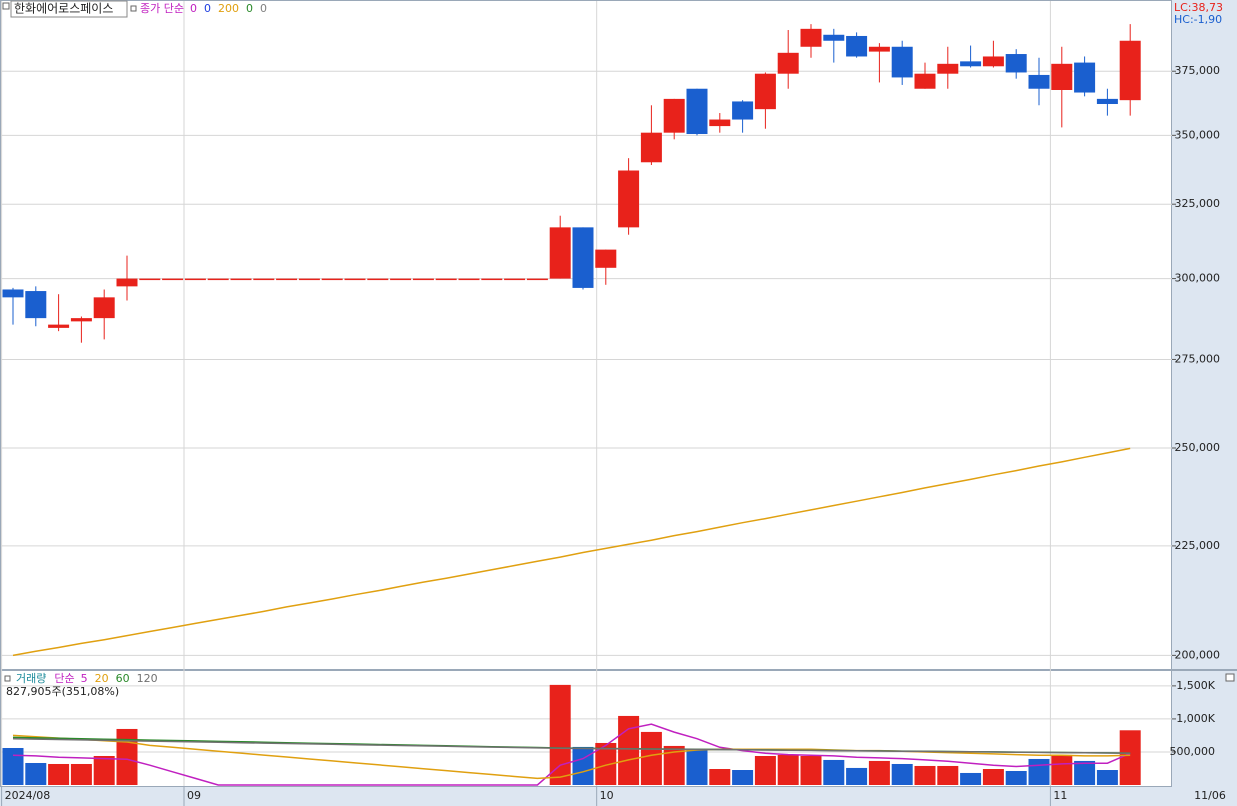 The height and width of the screenshot is (806, 1237). I want to click on date-axis-bg, so click(618, 796).